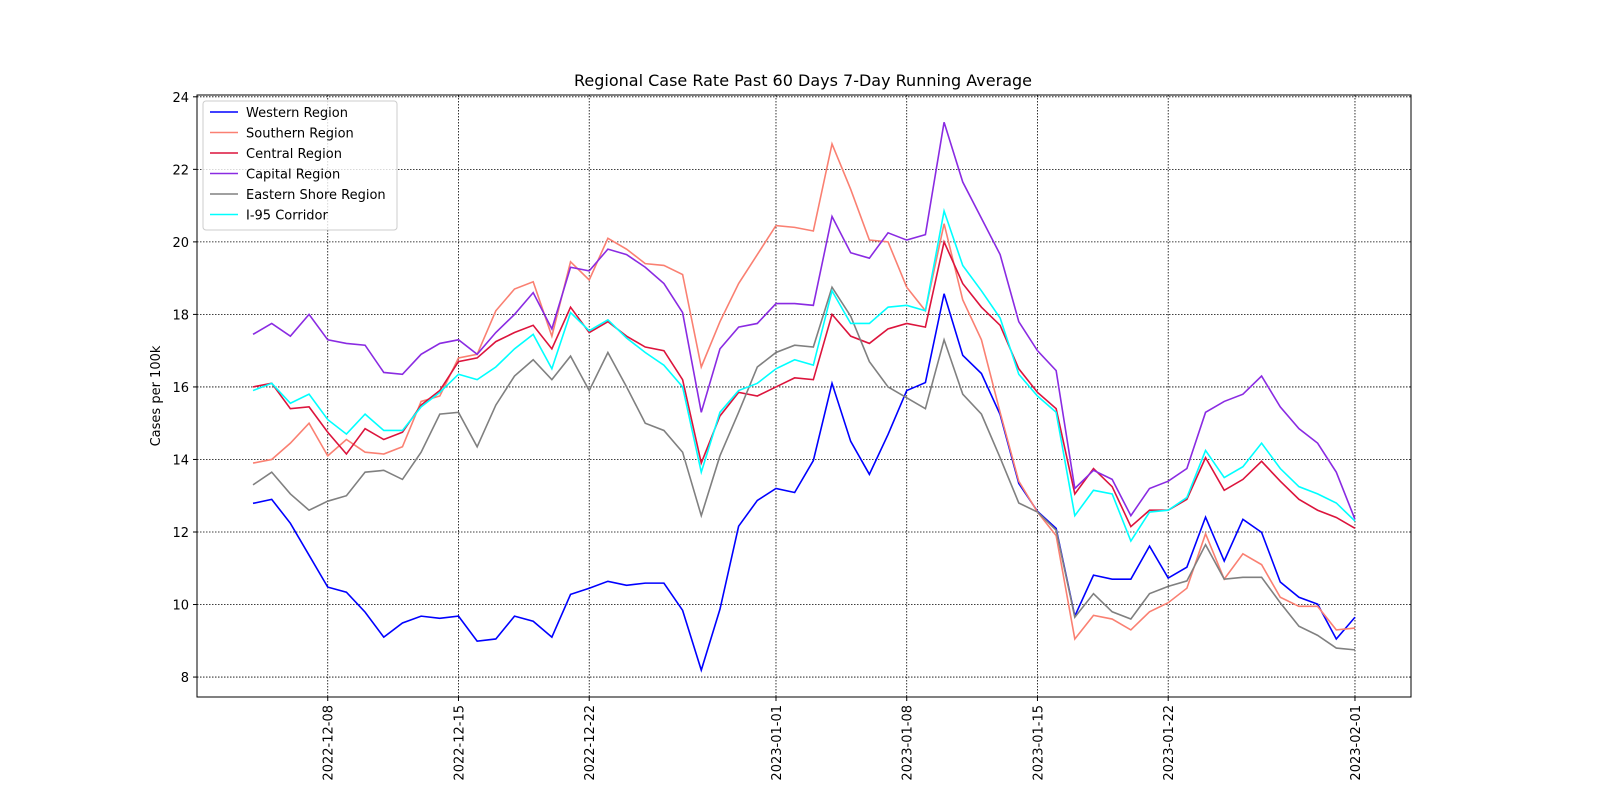 This screenshot has width=1600, height=800. I want to click on y-tick-label: 16, so click(180, 388).